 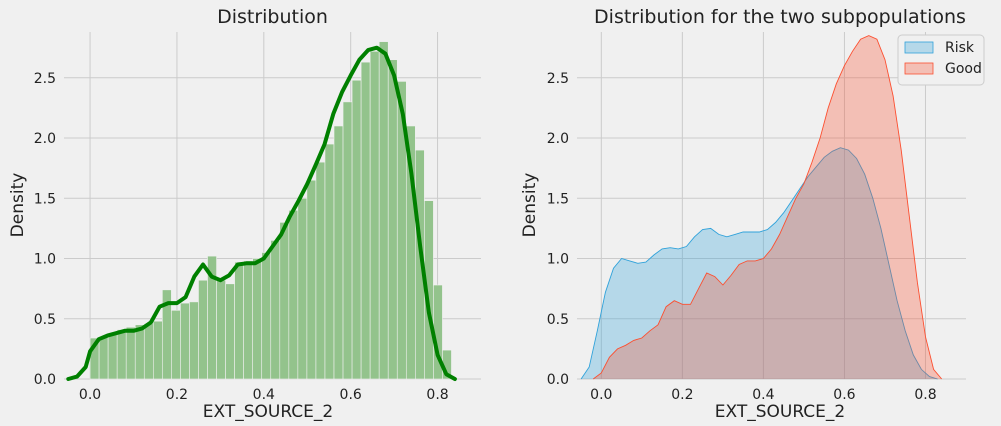 What do you see at coordinates (780, 17) in the screenshot?
I see `chart-title: Distribution for the two subpopulations` at bounding box center [780, 17].